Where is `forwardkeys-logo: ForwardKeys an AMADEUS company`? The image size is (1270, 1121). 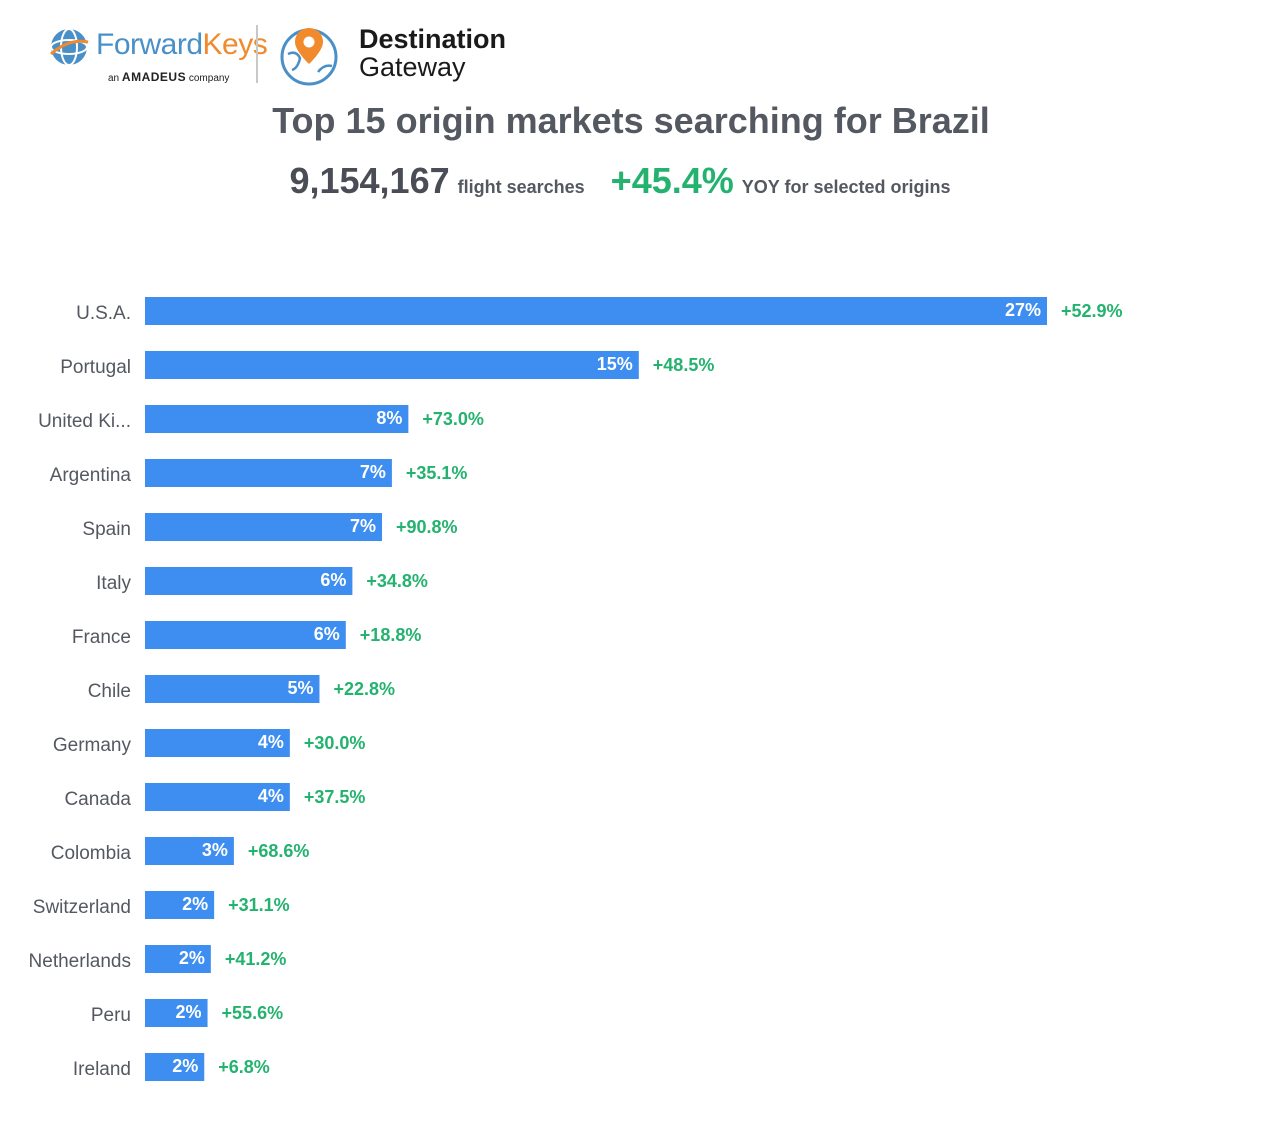
forwardkeys-logo: ForwardKeys an AMADEUS company is located at coordinates (158, 56).